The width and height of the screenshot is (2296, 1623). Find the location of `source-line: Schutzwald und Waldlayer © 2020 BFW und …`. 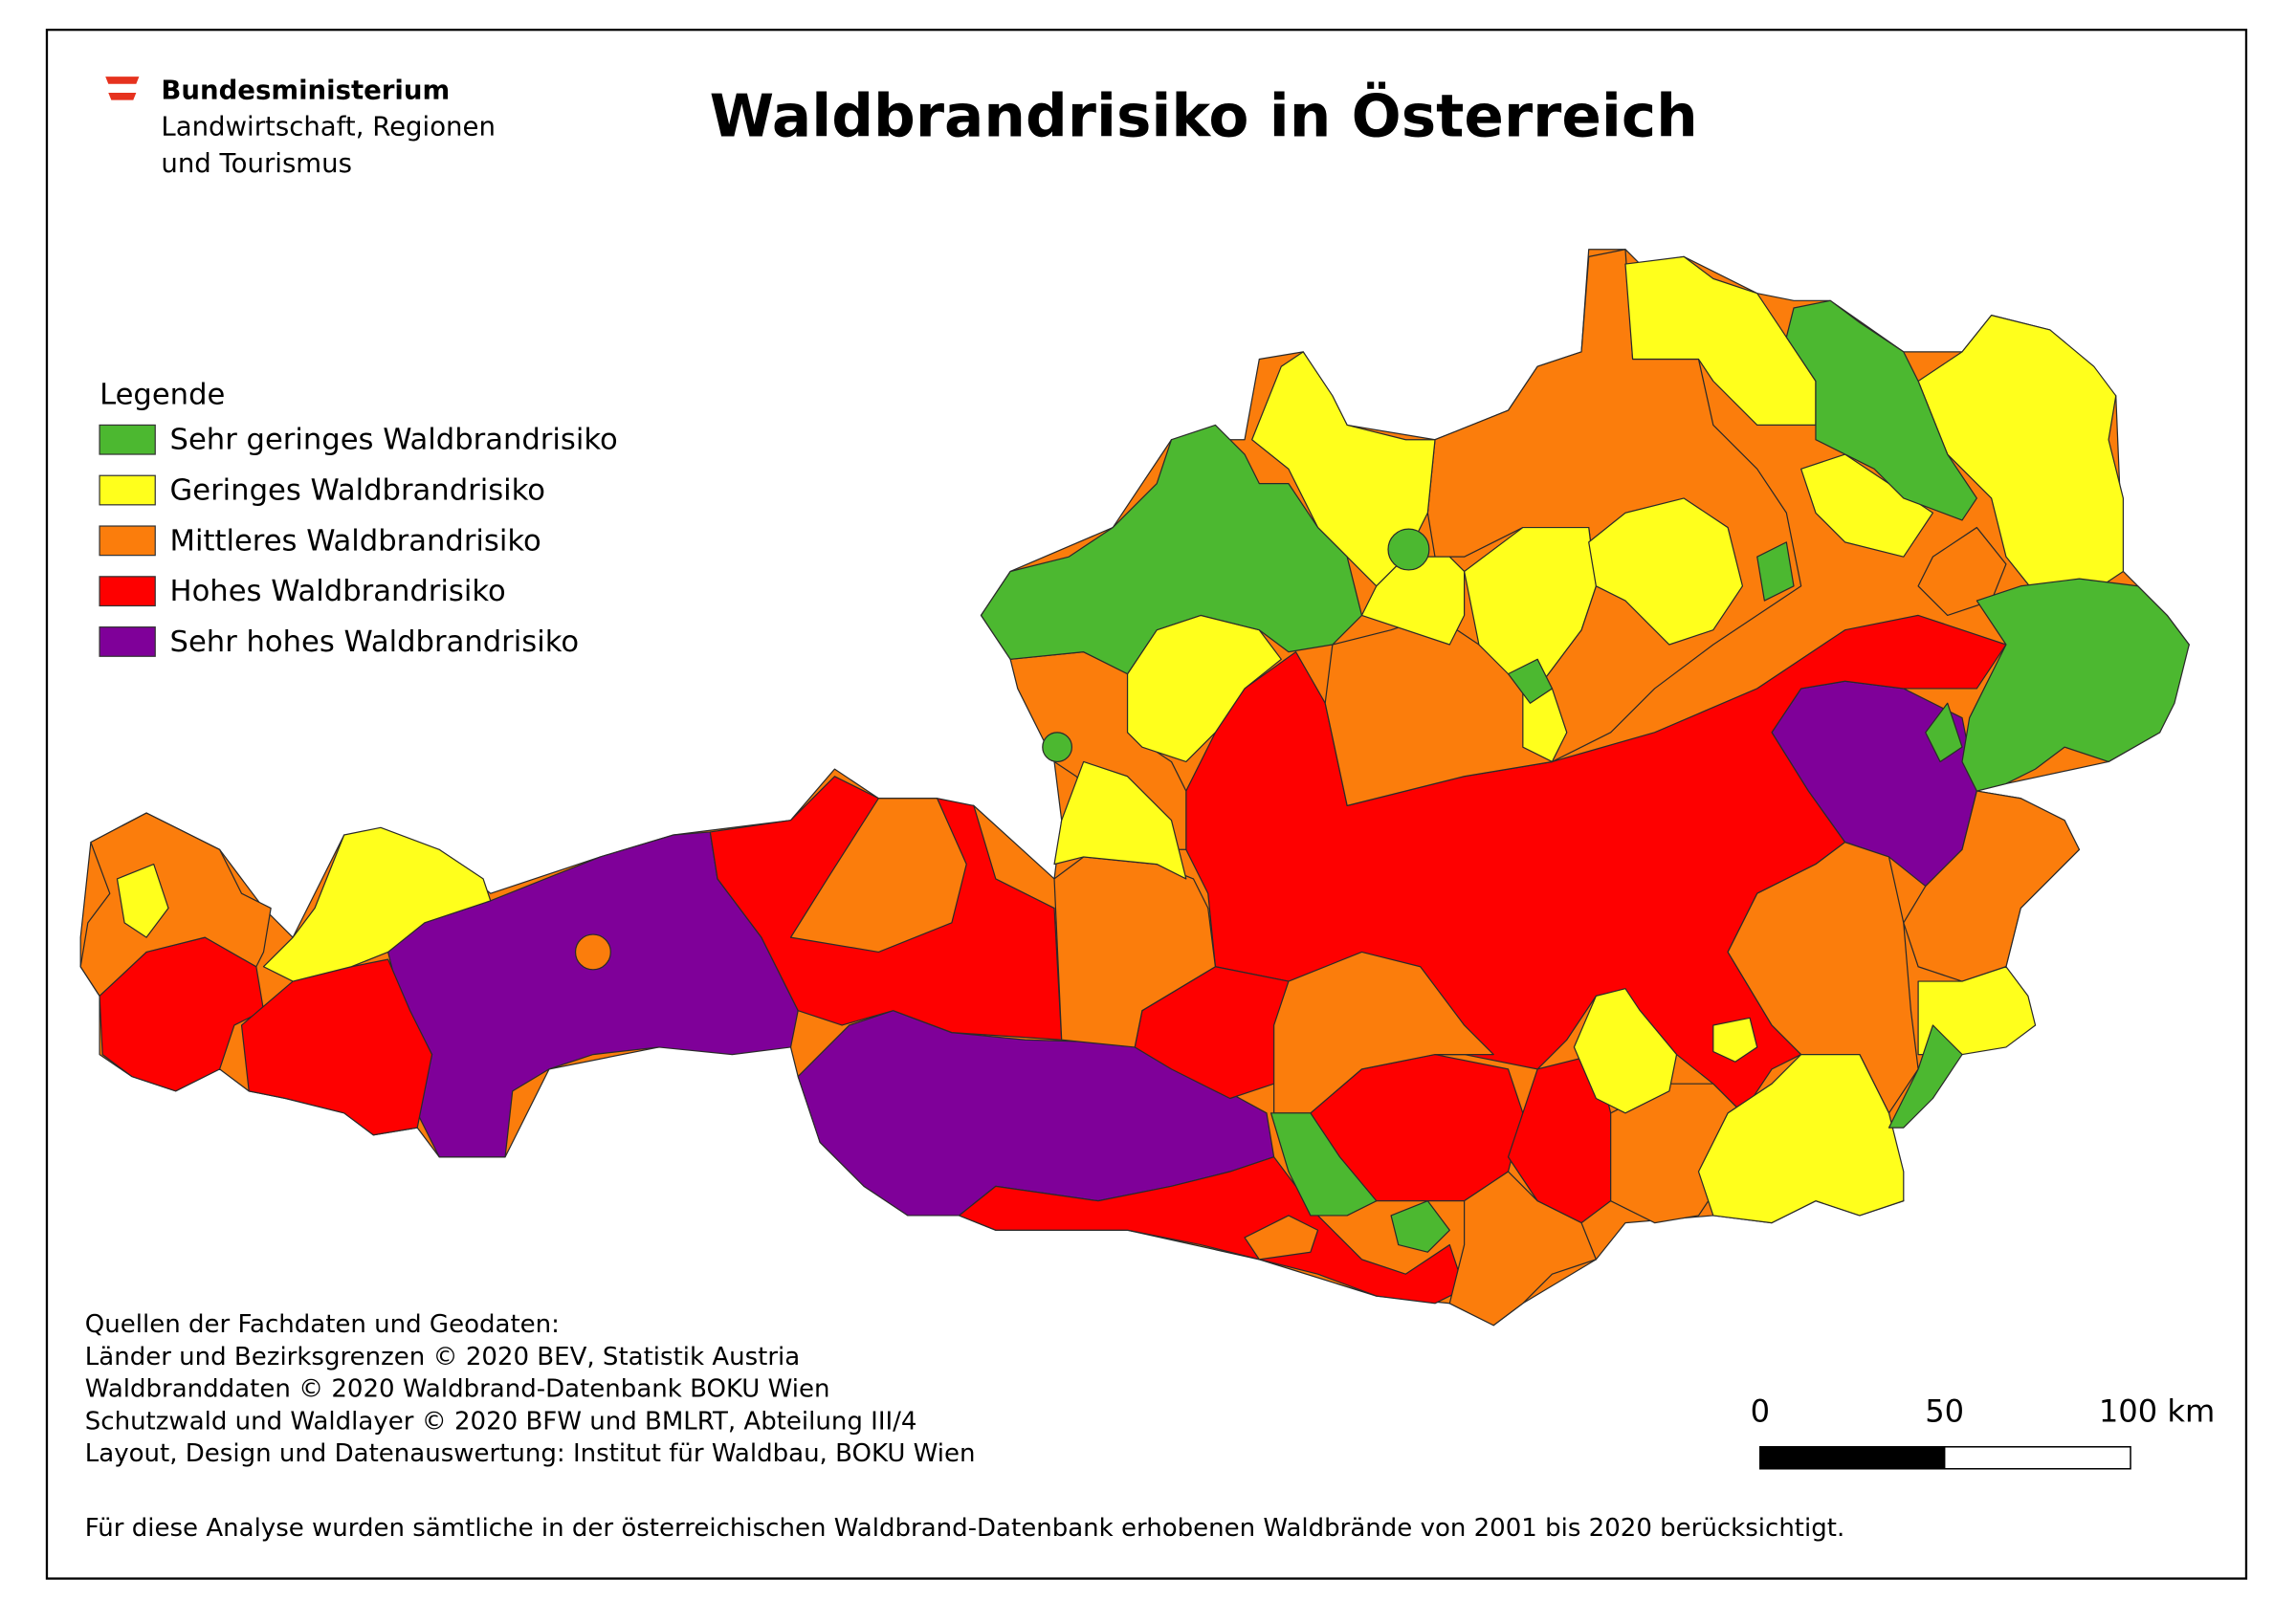

source-line: Schutzwald und Waldlayer © 2020 BFW und … is located at coordinates (501, 1422).